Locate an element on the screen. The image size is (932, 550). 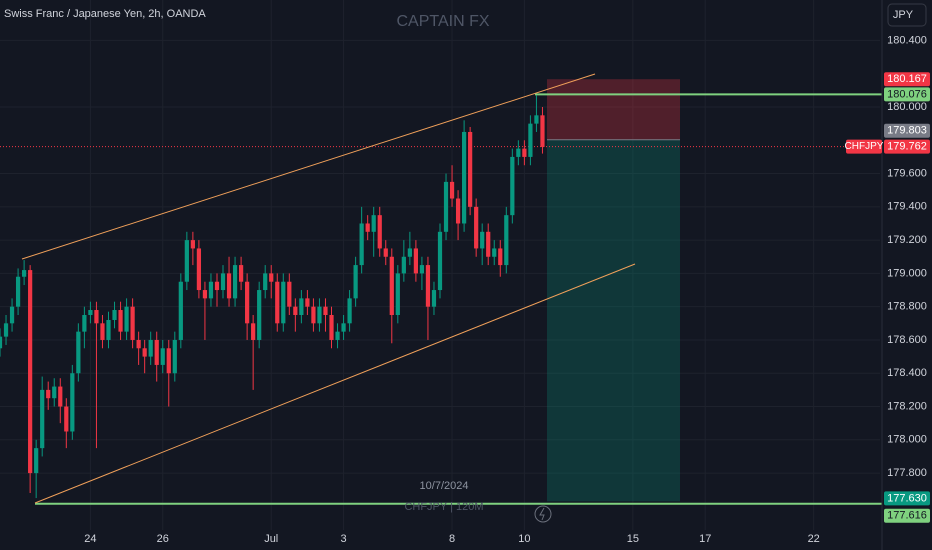
y-tick-label: 178.000 is located at coordinates (907, 440).